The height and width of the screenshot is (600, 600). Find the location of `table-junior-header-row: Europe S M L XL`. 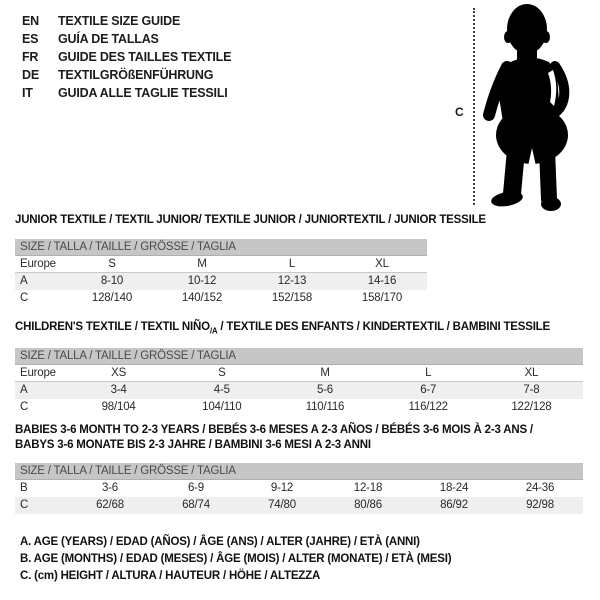

table-junior-header-row: Europe S M L XL is located at coordinates (221, 264).